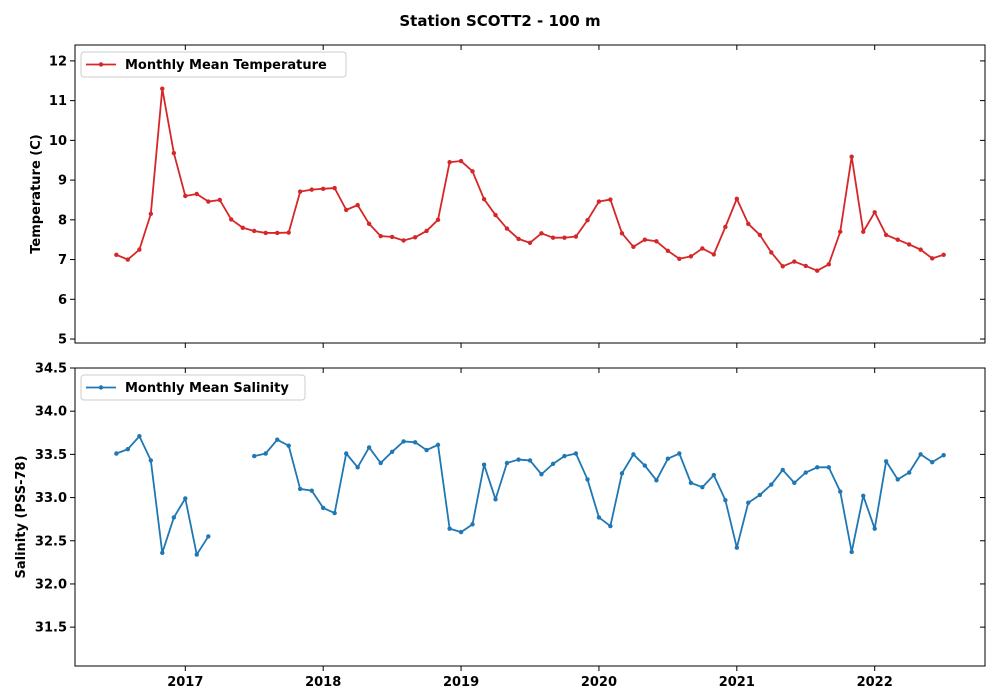  What do you see at coordinates (58, 101) in the screenshot?
I see `temperature-y-tick-label: 11` at bounding box center [58, 101].